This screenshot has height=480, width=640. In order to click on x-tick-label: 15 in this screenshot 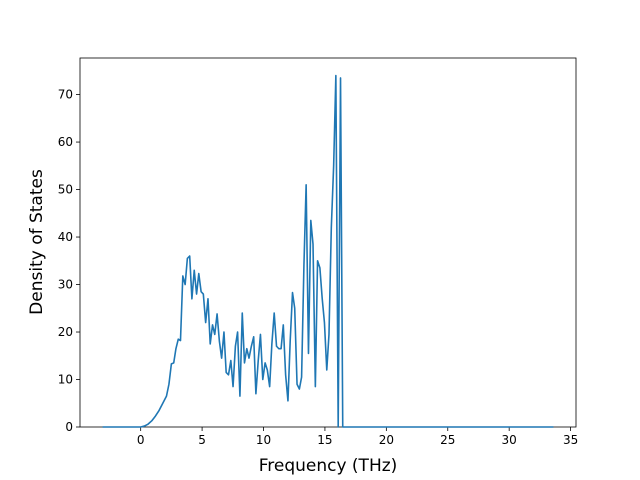, I will do `click(324, 440)`.